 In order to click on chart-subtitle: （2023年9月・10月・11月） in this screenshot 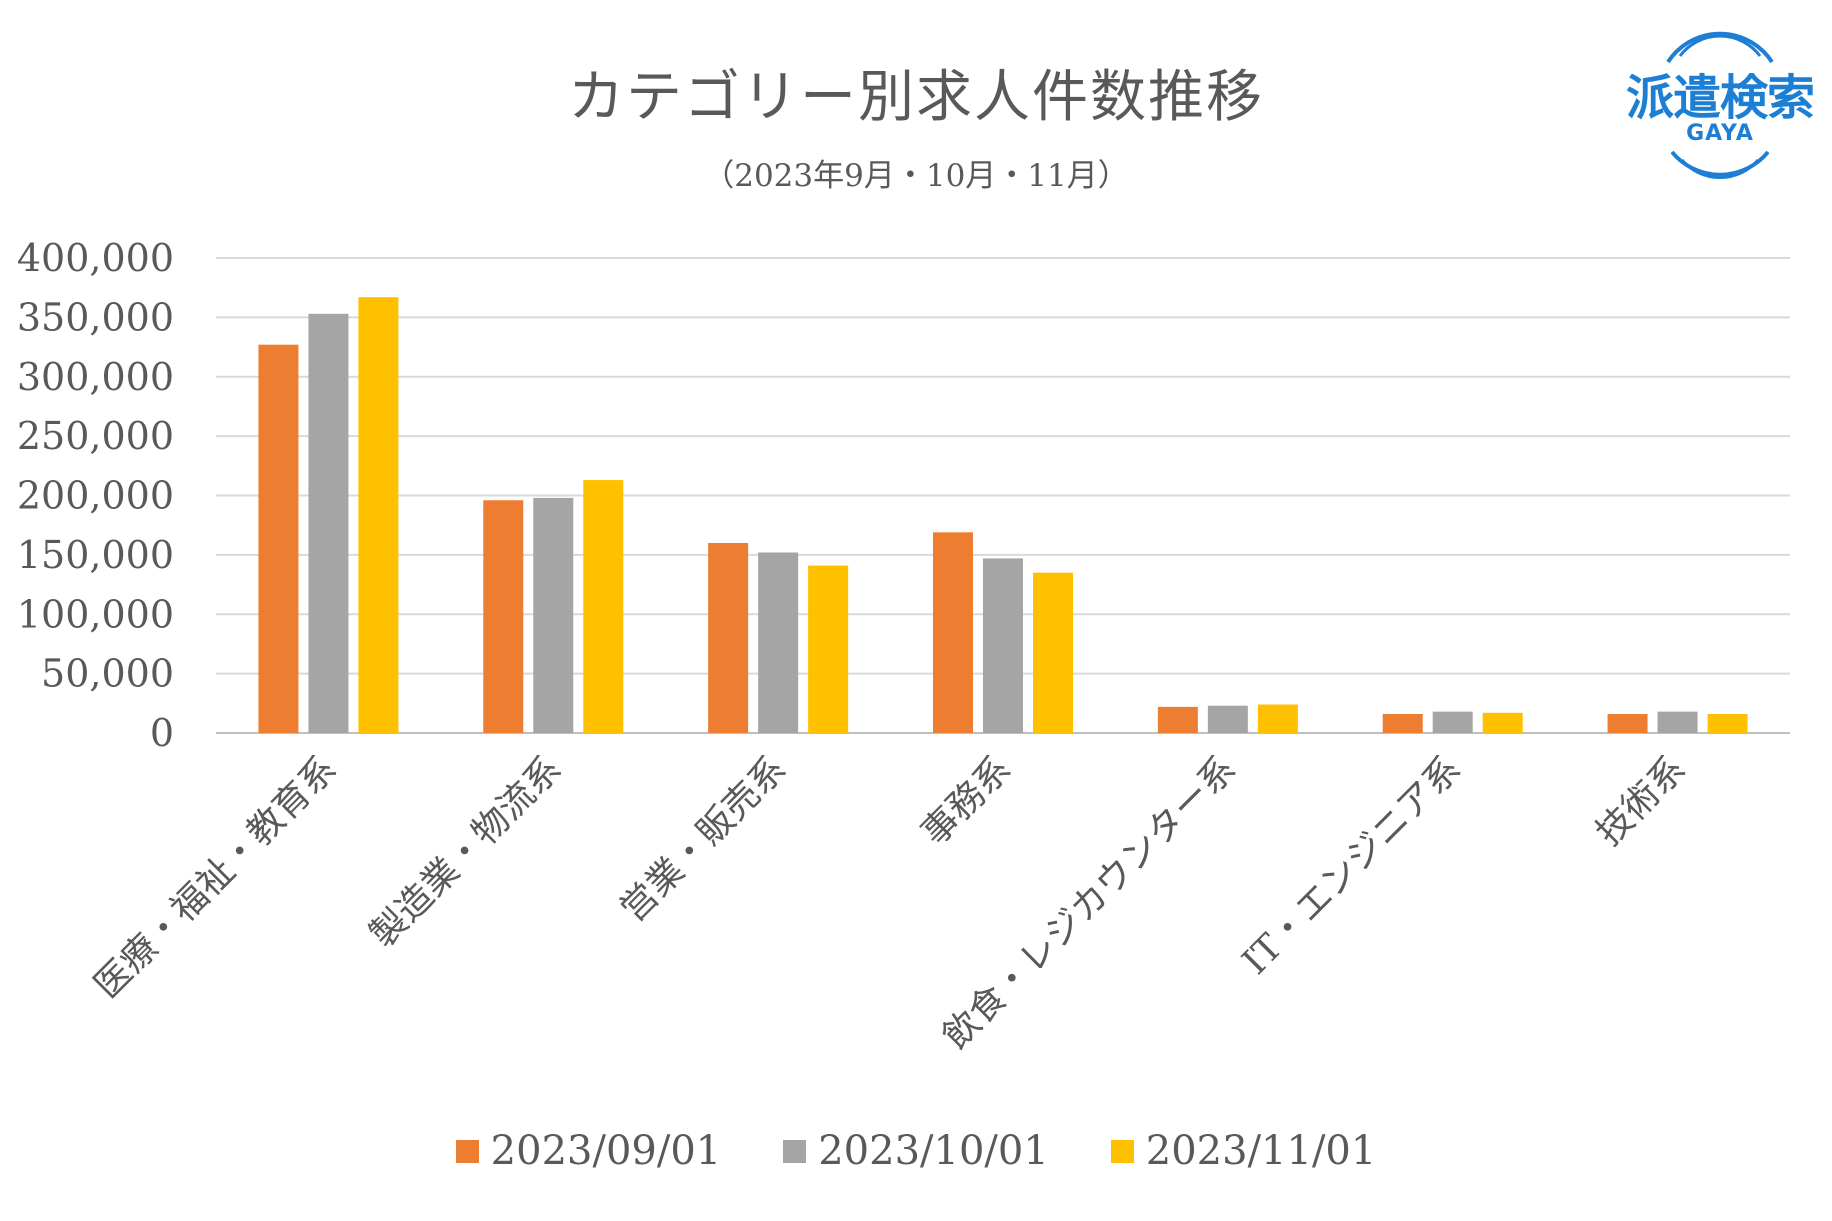, I will do `click(916, 176)`.